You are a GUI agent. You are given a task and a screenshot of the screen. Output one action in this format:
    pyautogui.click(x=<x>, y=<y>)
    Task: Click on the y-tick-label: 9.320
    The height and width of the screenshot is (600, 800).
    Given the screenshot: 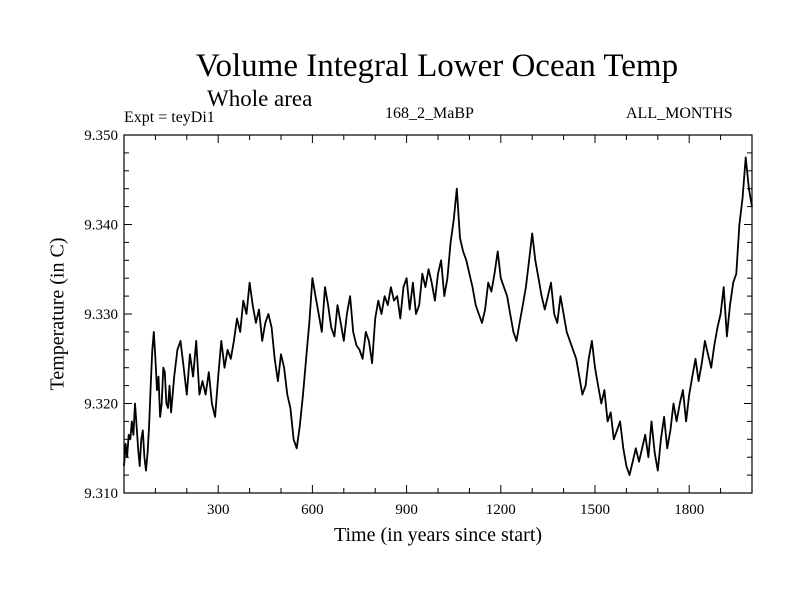 What is the action you would take?
    pyautogui.click(x=101, y=405)
    